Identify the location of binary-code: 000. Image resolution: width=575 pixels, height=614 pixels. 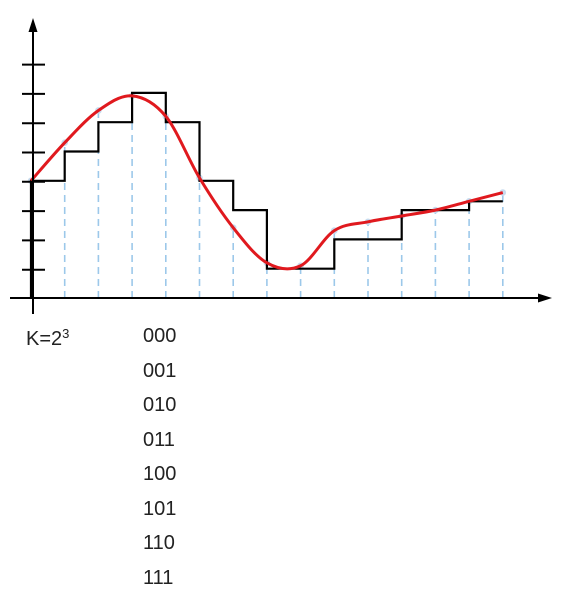
(160, 336).